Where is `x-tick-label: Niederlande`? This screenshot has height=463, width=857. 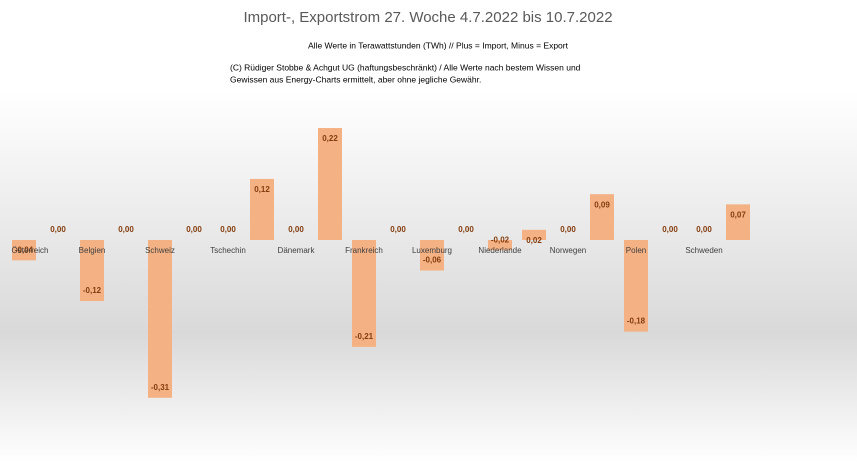 x-tick-label: Niederlande is located at coordinates (500, 250).